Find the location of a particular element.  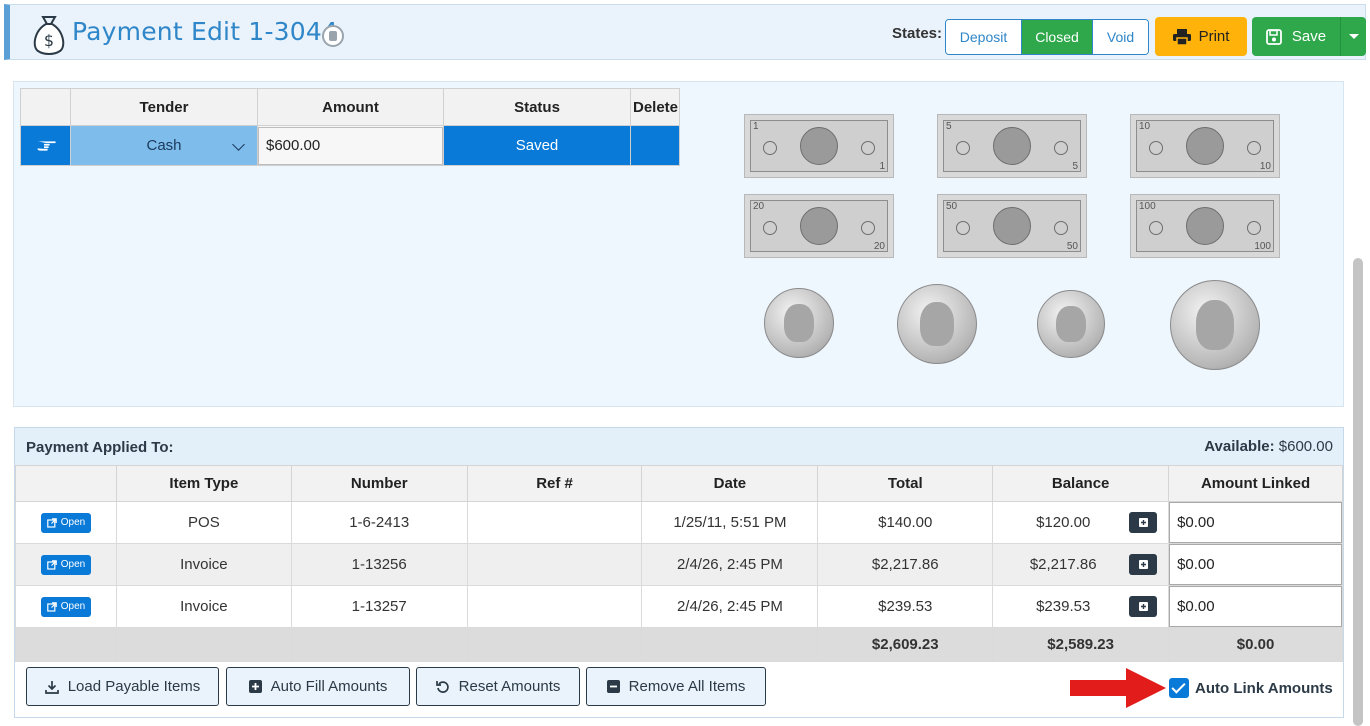

page-scrollbar is located at coordinates (1358, 492).